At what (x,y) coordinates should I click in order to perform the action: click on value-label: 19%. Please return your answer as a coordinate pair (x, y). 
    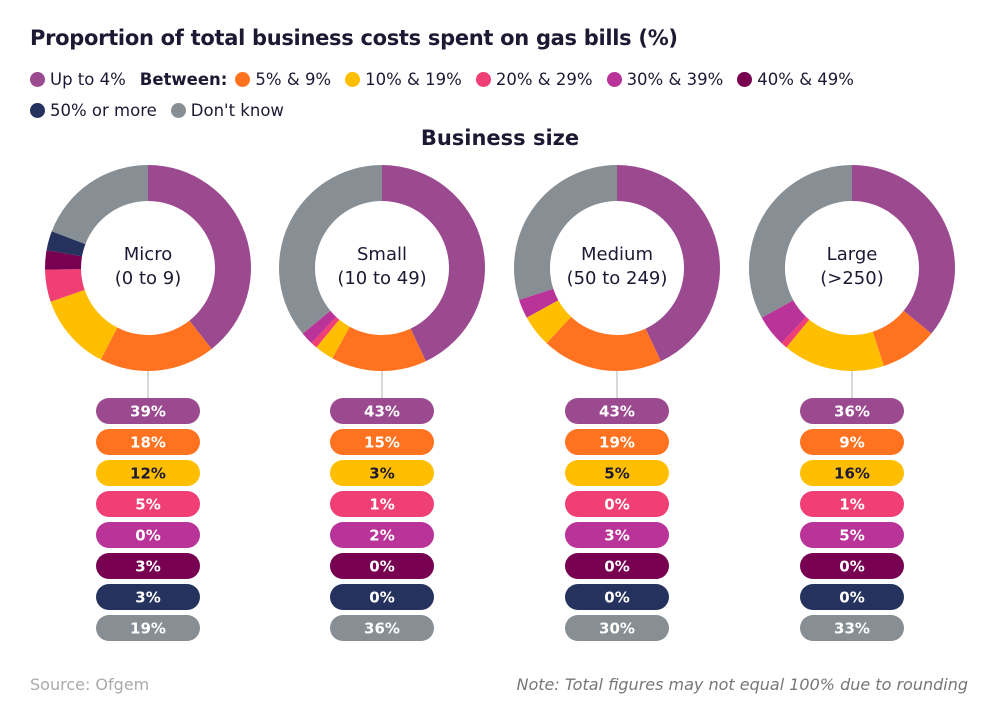
    Looking at the image, I should click on (148, 629).